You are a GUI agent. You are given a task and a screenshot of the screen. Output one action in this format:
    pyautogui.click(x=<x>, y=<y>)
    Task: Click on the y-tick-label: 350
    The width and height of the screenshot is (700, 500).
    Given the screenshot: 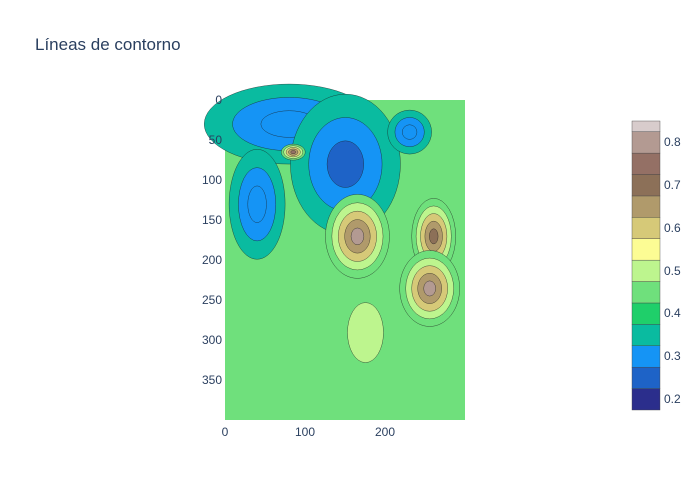 What is the action you would take?
    pyautogui.click(x=212, y=380)
    